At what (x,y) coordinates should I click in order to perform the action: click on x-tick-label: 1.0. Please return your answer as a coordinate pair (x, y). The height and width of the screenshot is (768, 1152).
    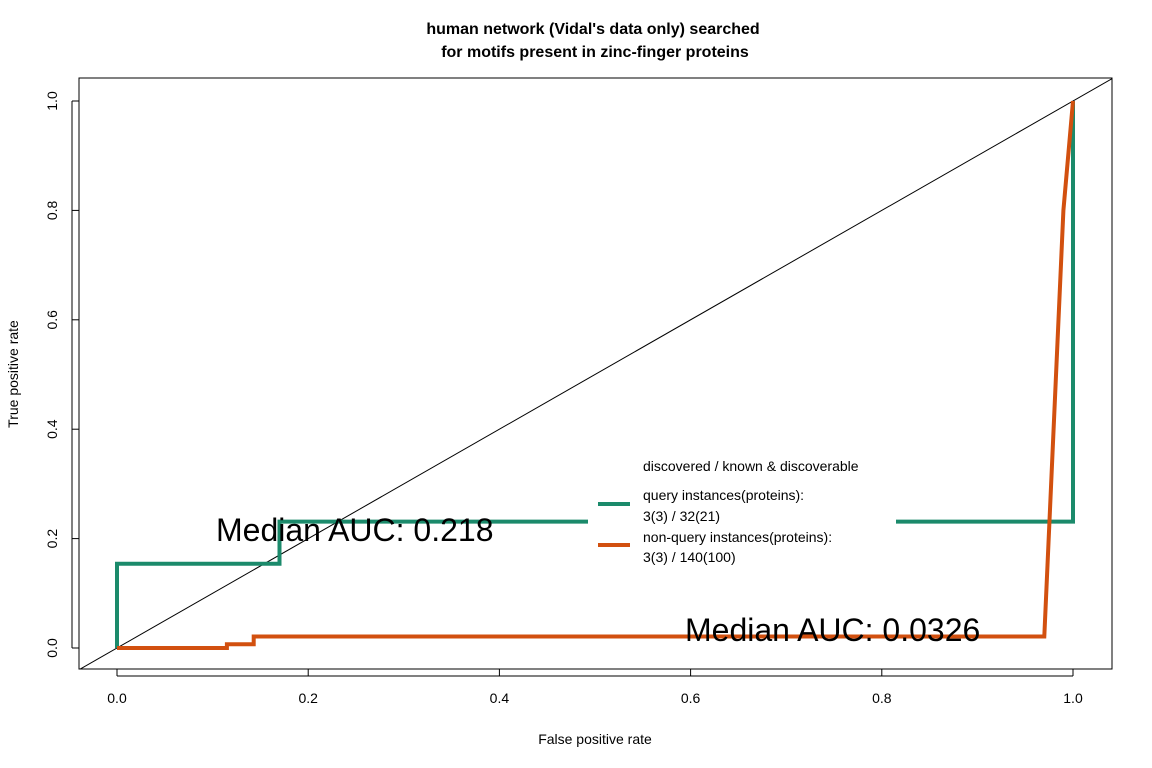
    Looking at the image, I should click on (1073, 698).